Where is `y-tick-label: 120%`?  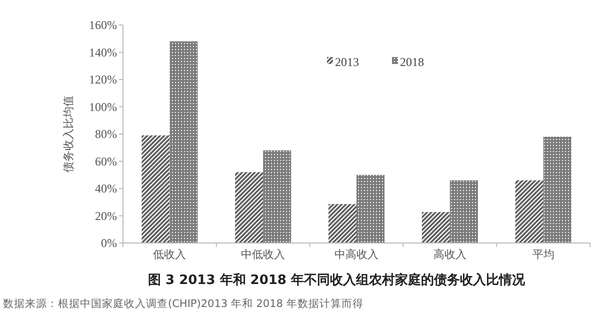 y-tick-label: 120% is located at coordinates (103, 79).